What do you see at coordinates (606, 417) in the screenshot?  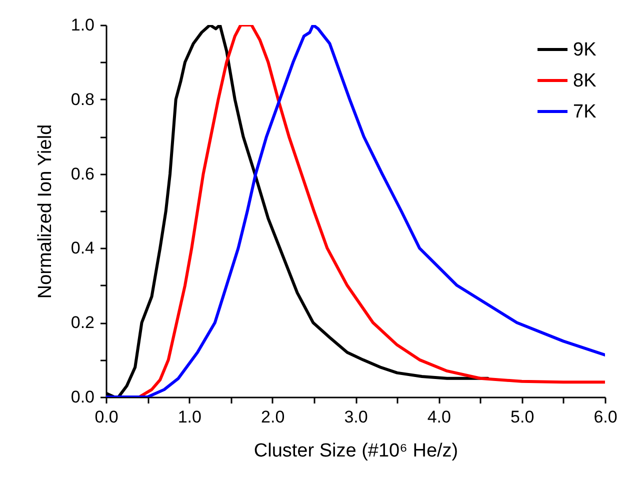 I see `x-tick-label: 6.0` at bounding box center [606, 417].